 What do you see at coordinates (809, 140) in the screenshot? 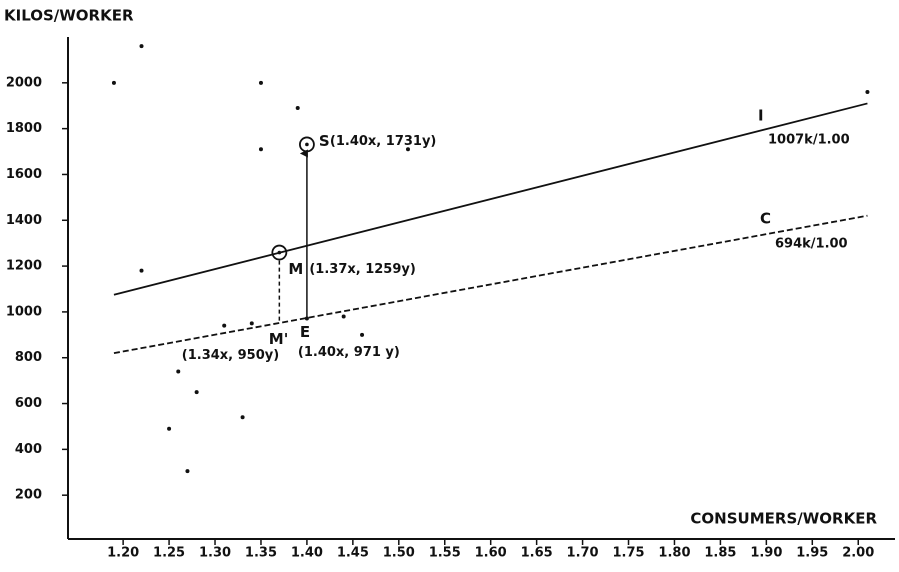
I see `line-label: 1007k/1.00` at bounding box center [809, 140].